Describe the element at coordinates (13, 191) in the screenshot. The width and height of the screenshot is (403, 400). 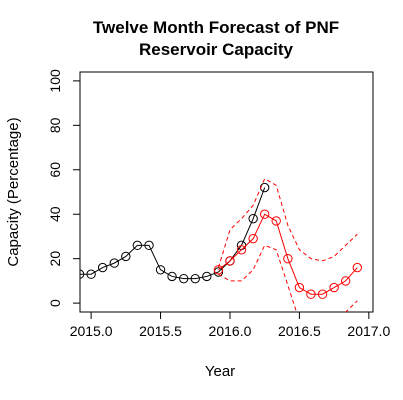
I see `y-axis-label: Capacity (Percentage)` at that location.